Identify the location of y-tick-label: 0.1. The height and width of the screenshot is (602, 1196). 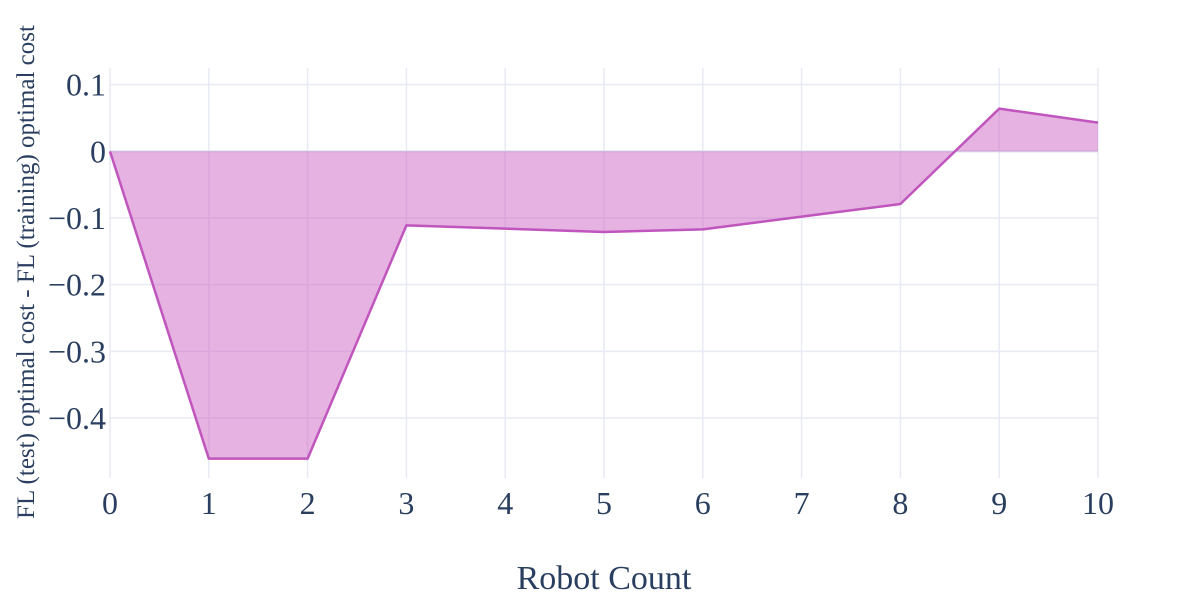
(86, 85).